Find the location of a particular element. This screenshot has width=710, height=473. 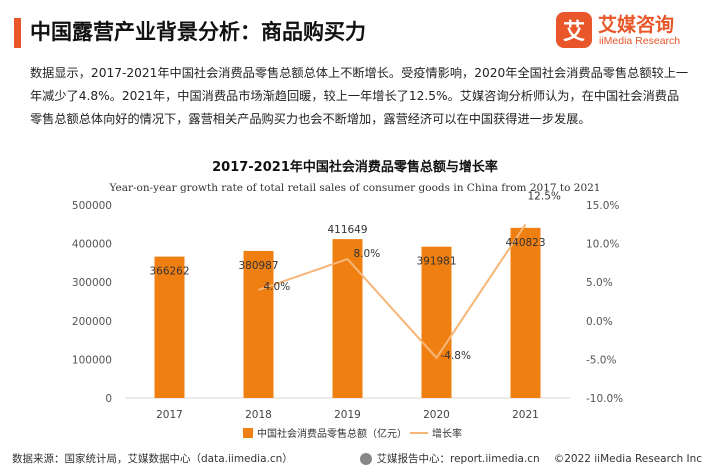

y-left-tick-label: 300000 is located at coordinates (92, 283).